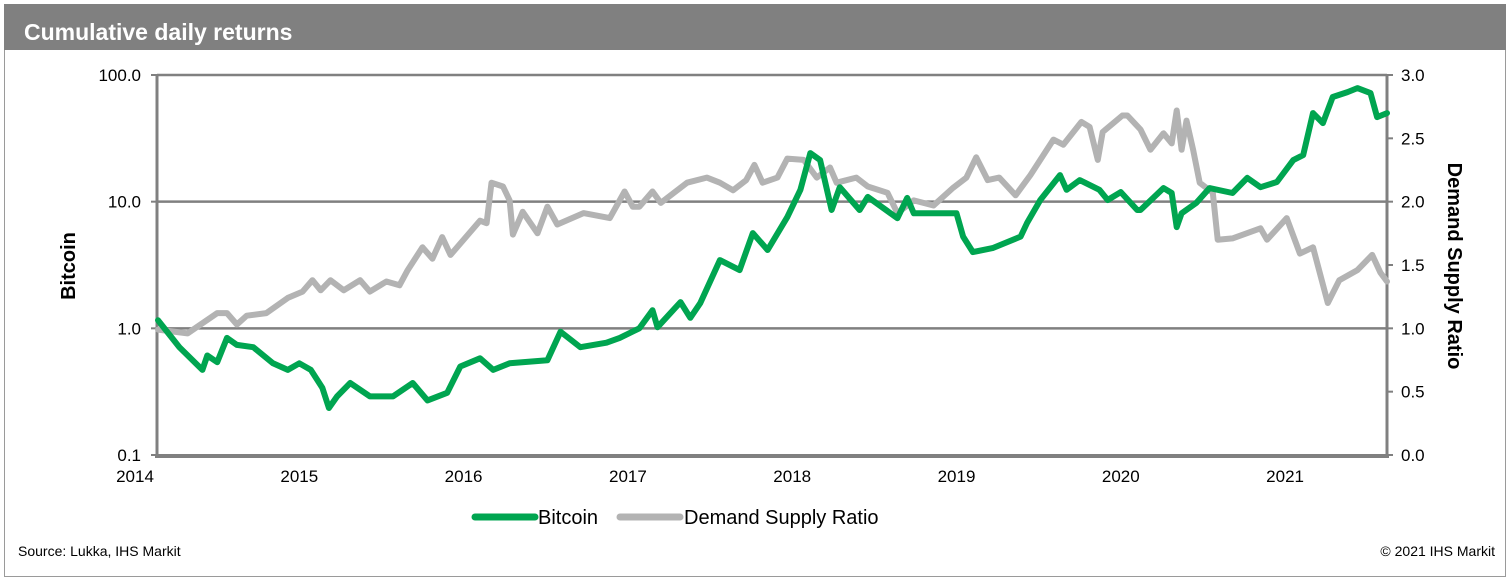  I want to click on y-axis-title: Bitcoin, so click(69, 266).